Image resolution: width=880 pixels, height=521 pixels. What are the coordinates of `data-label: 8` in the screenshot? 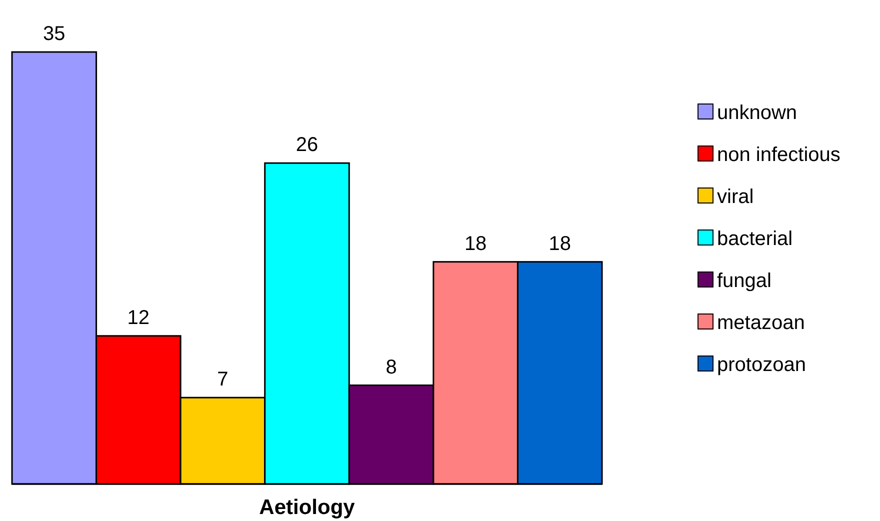 It's located at (391, 367).